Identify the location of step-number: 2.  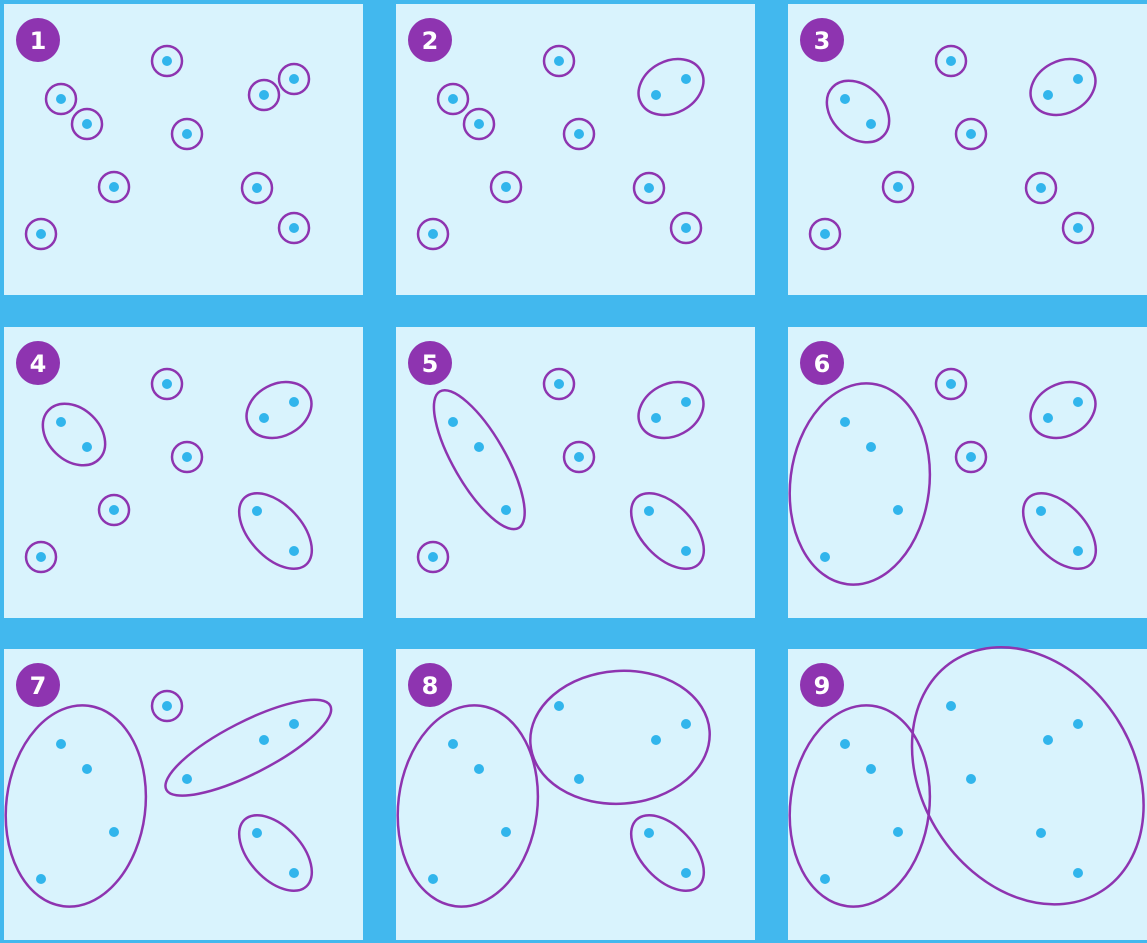
(430, 41).